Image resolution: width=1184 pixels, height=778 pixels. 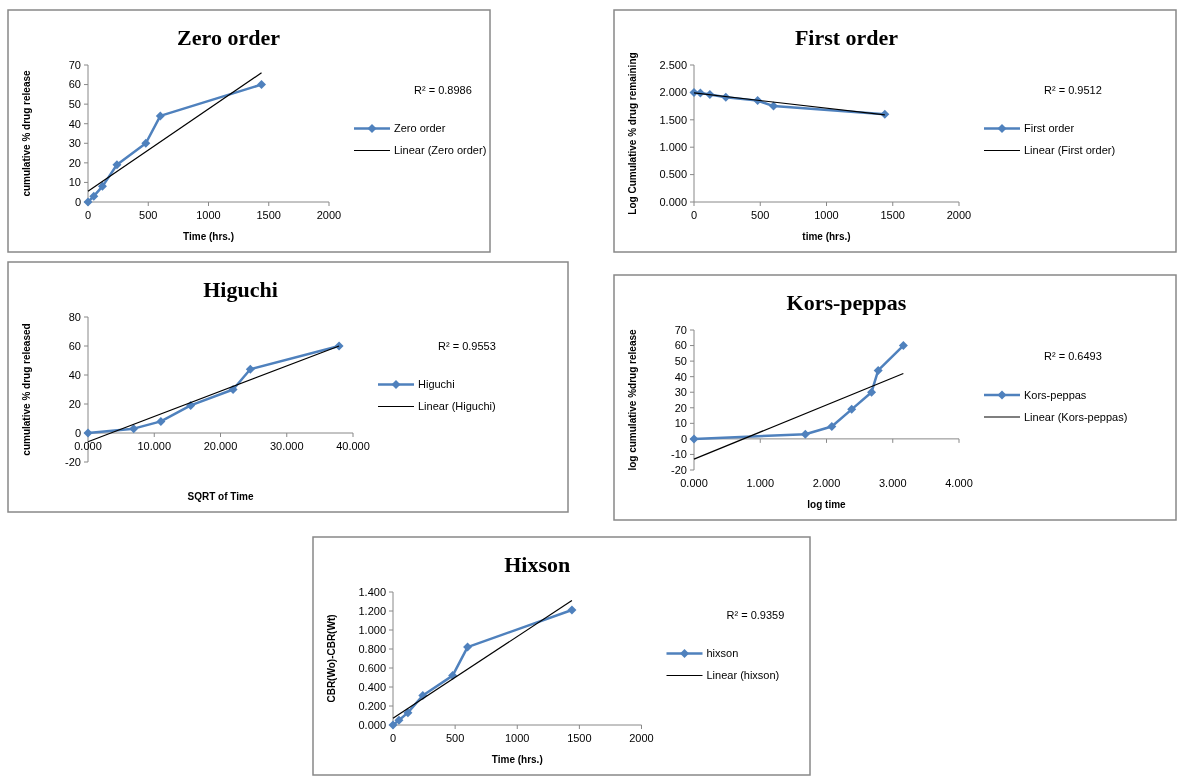 I want to click on y-axis-title: Log Cumulative % drug remaining, so click(x=632, y=133).